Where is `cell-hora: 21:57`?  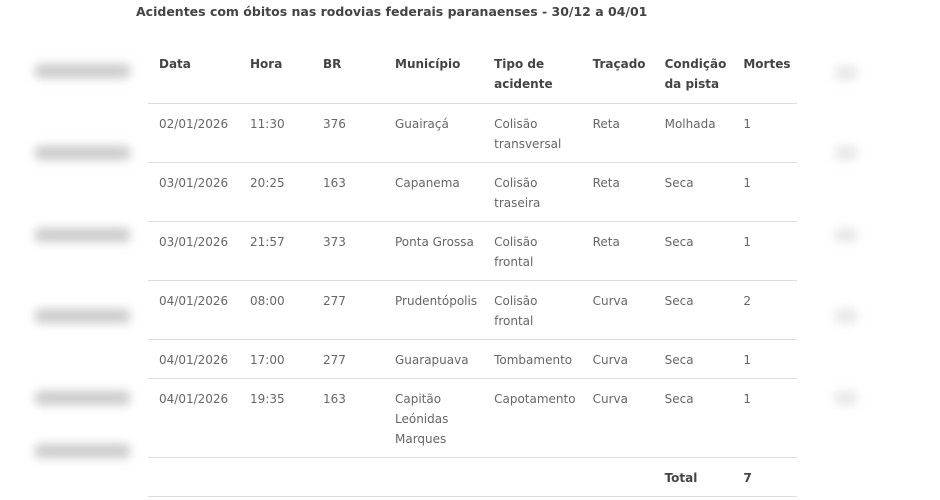 cell-hora: 21:57 is located at coordinates (275, 251).